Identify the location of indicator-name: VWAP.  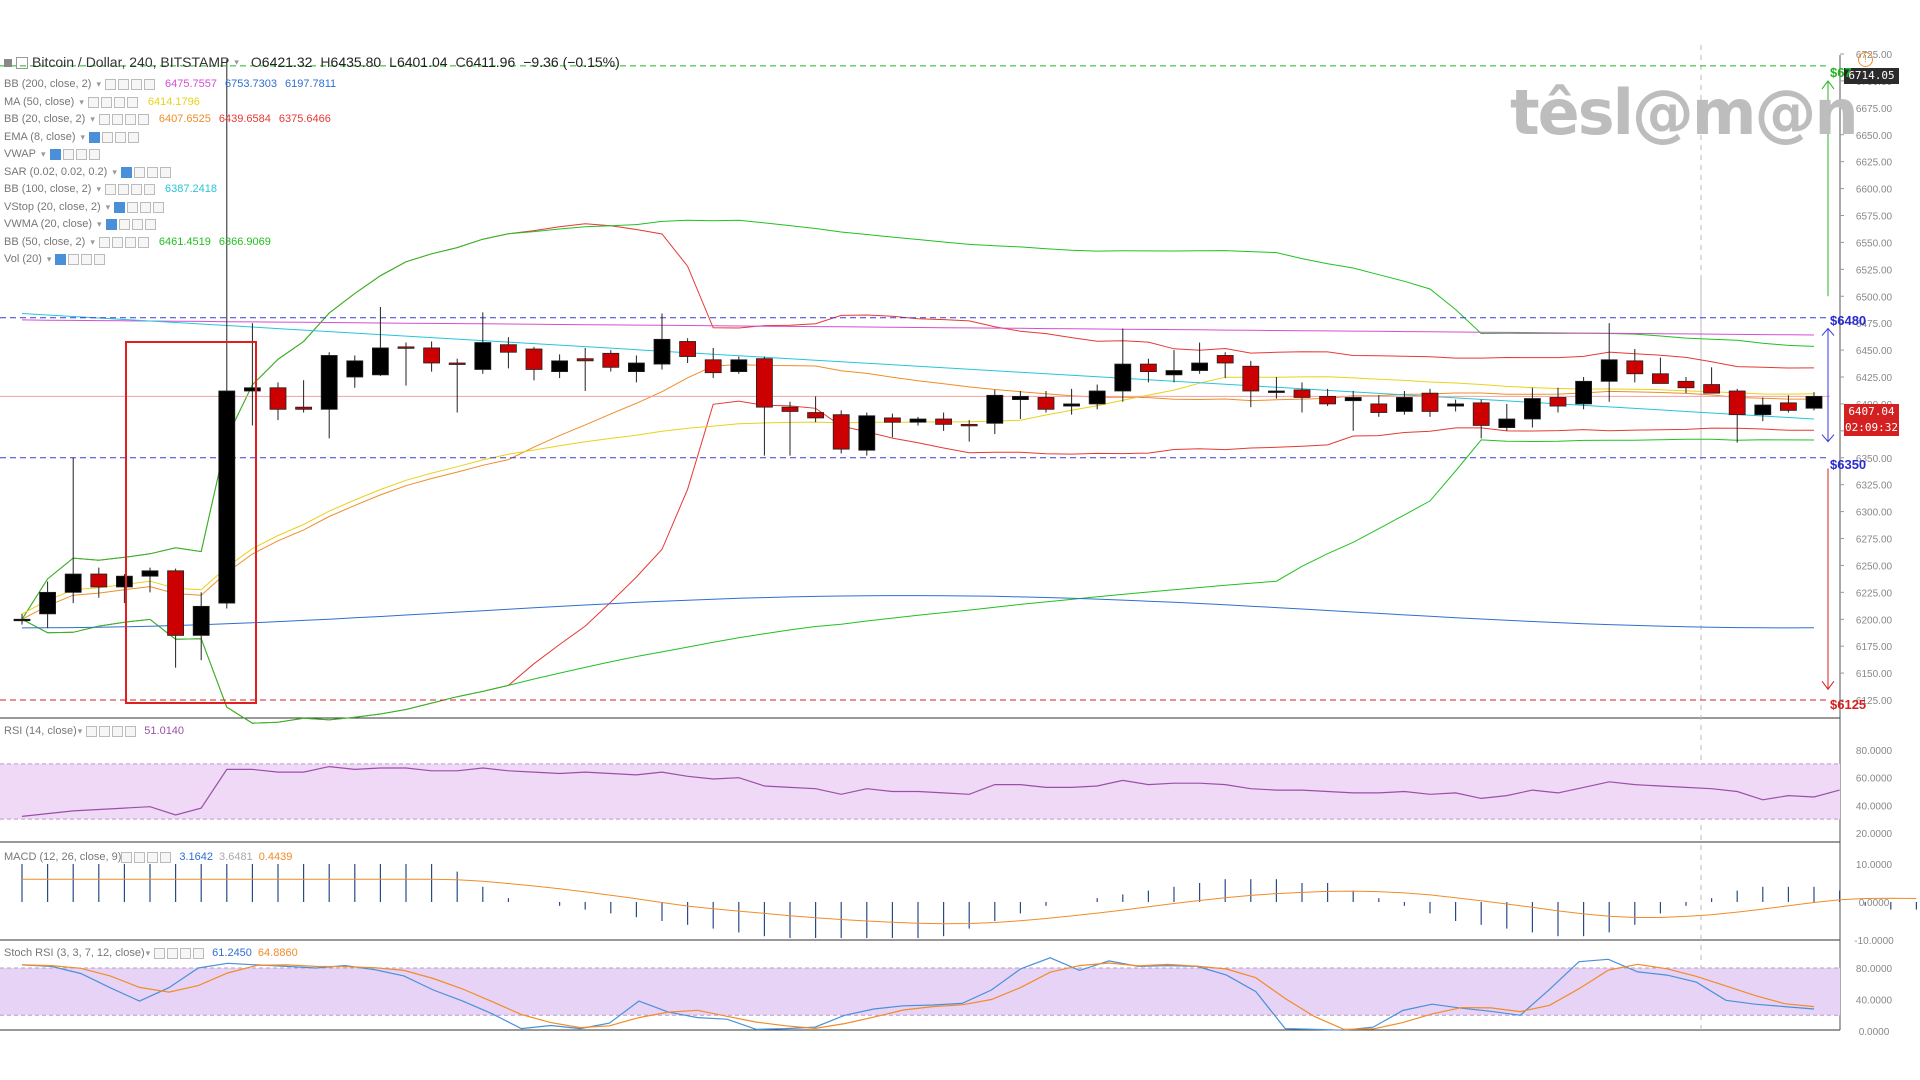
(20, 154).